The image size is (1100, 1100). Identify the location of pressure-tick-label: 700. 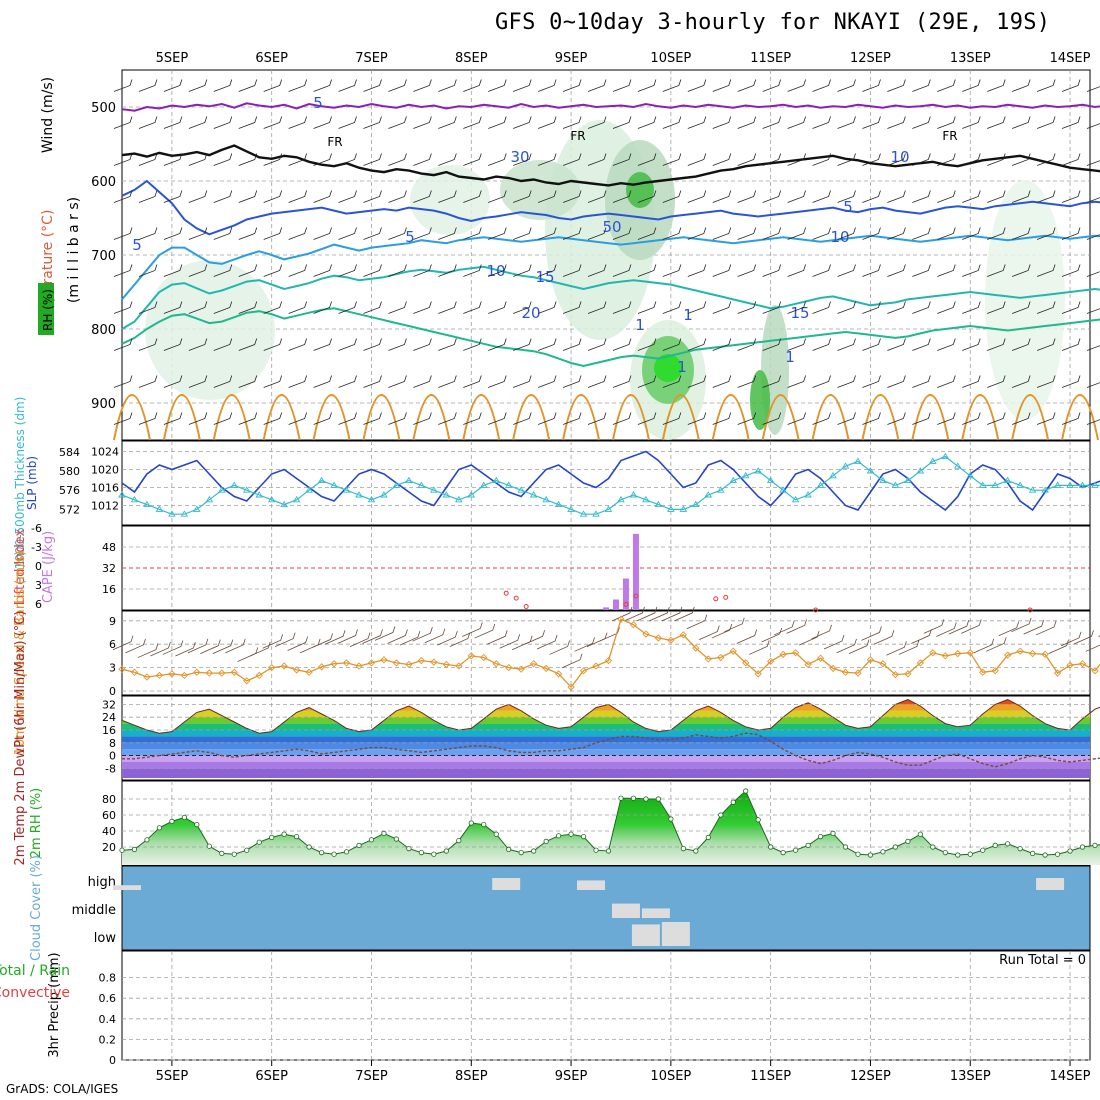
(103, 256).